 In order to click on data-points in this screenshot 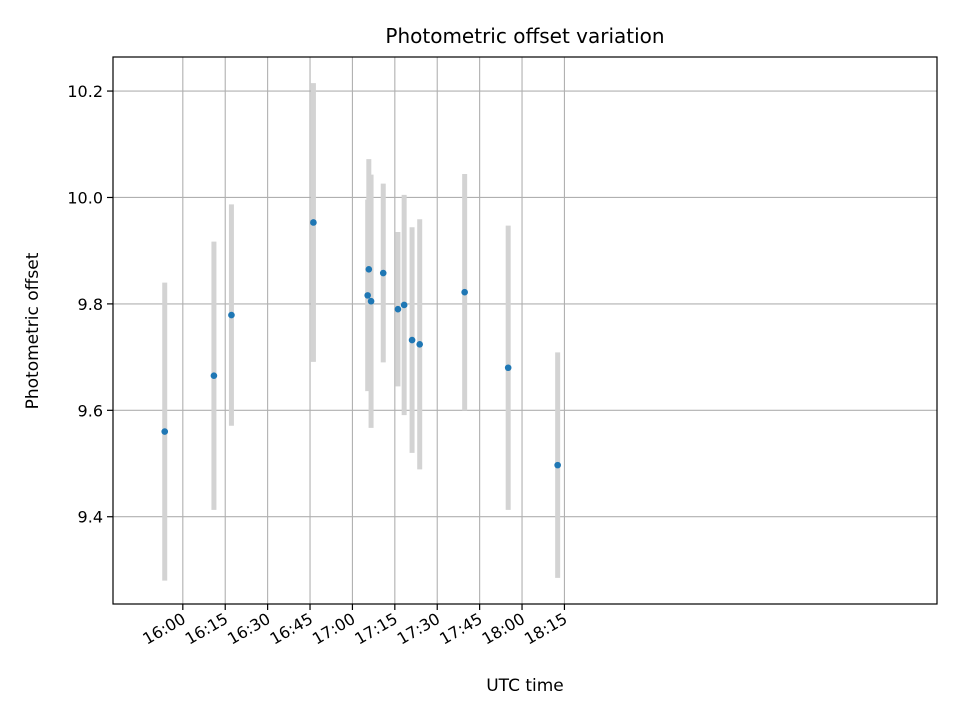, I will do `click(361, 344)`.